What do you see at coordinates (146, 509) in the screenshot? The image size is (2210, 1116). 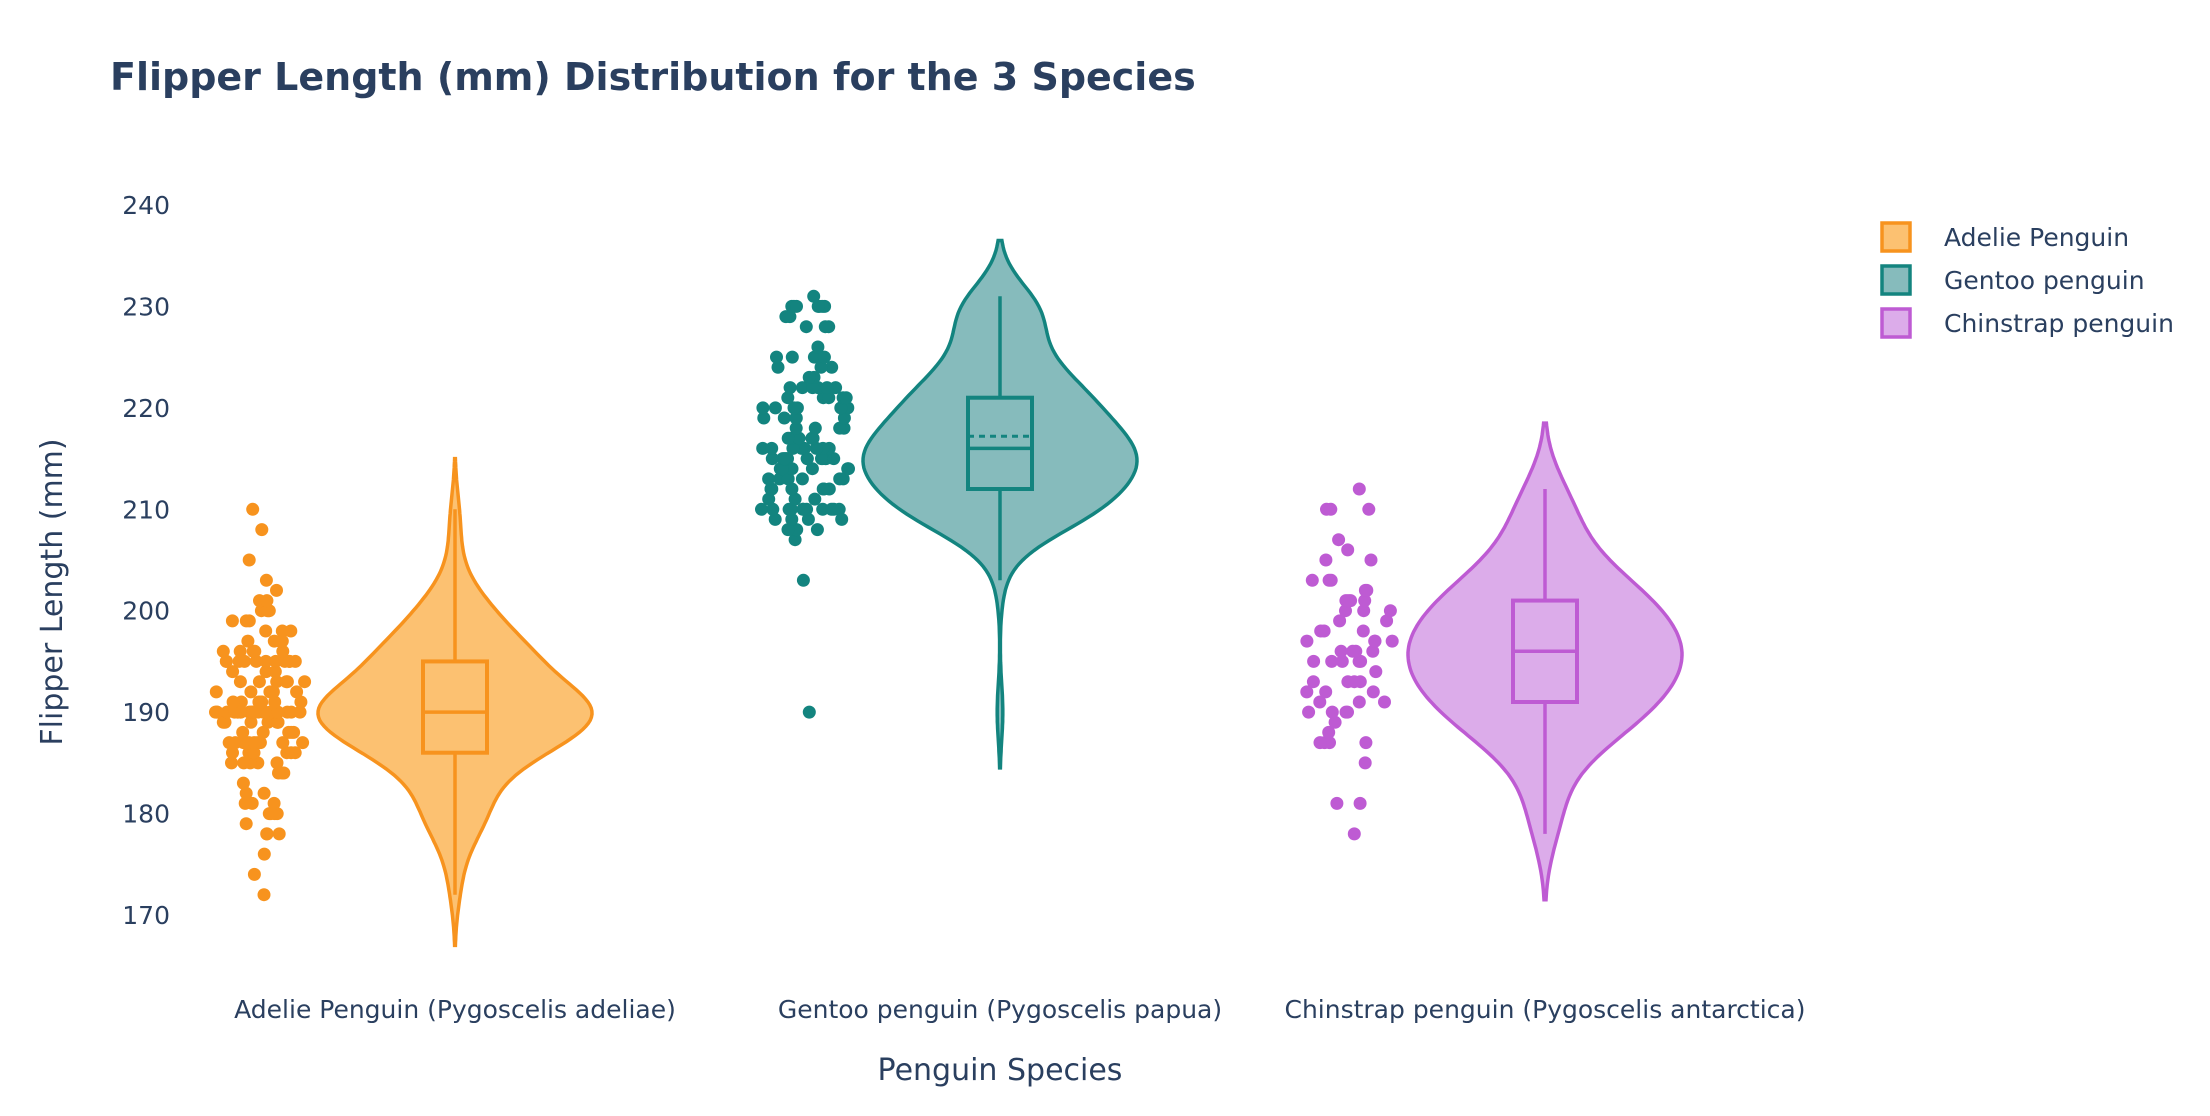 I see `y-tick-label: 210` at bounding box center [146, 509].